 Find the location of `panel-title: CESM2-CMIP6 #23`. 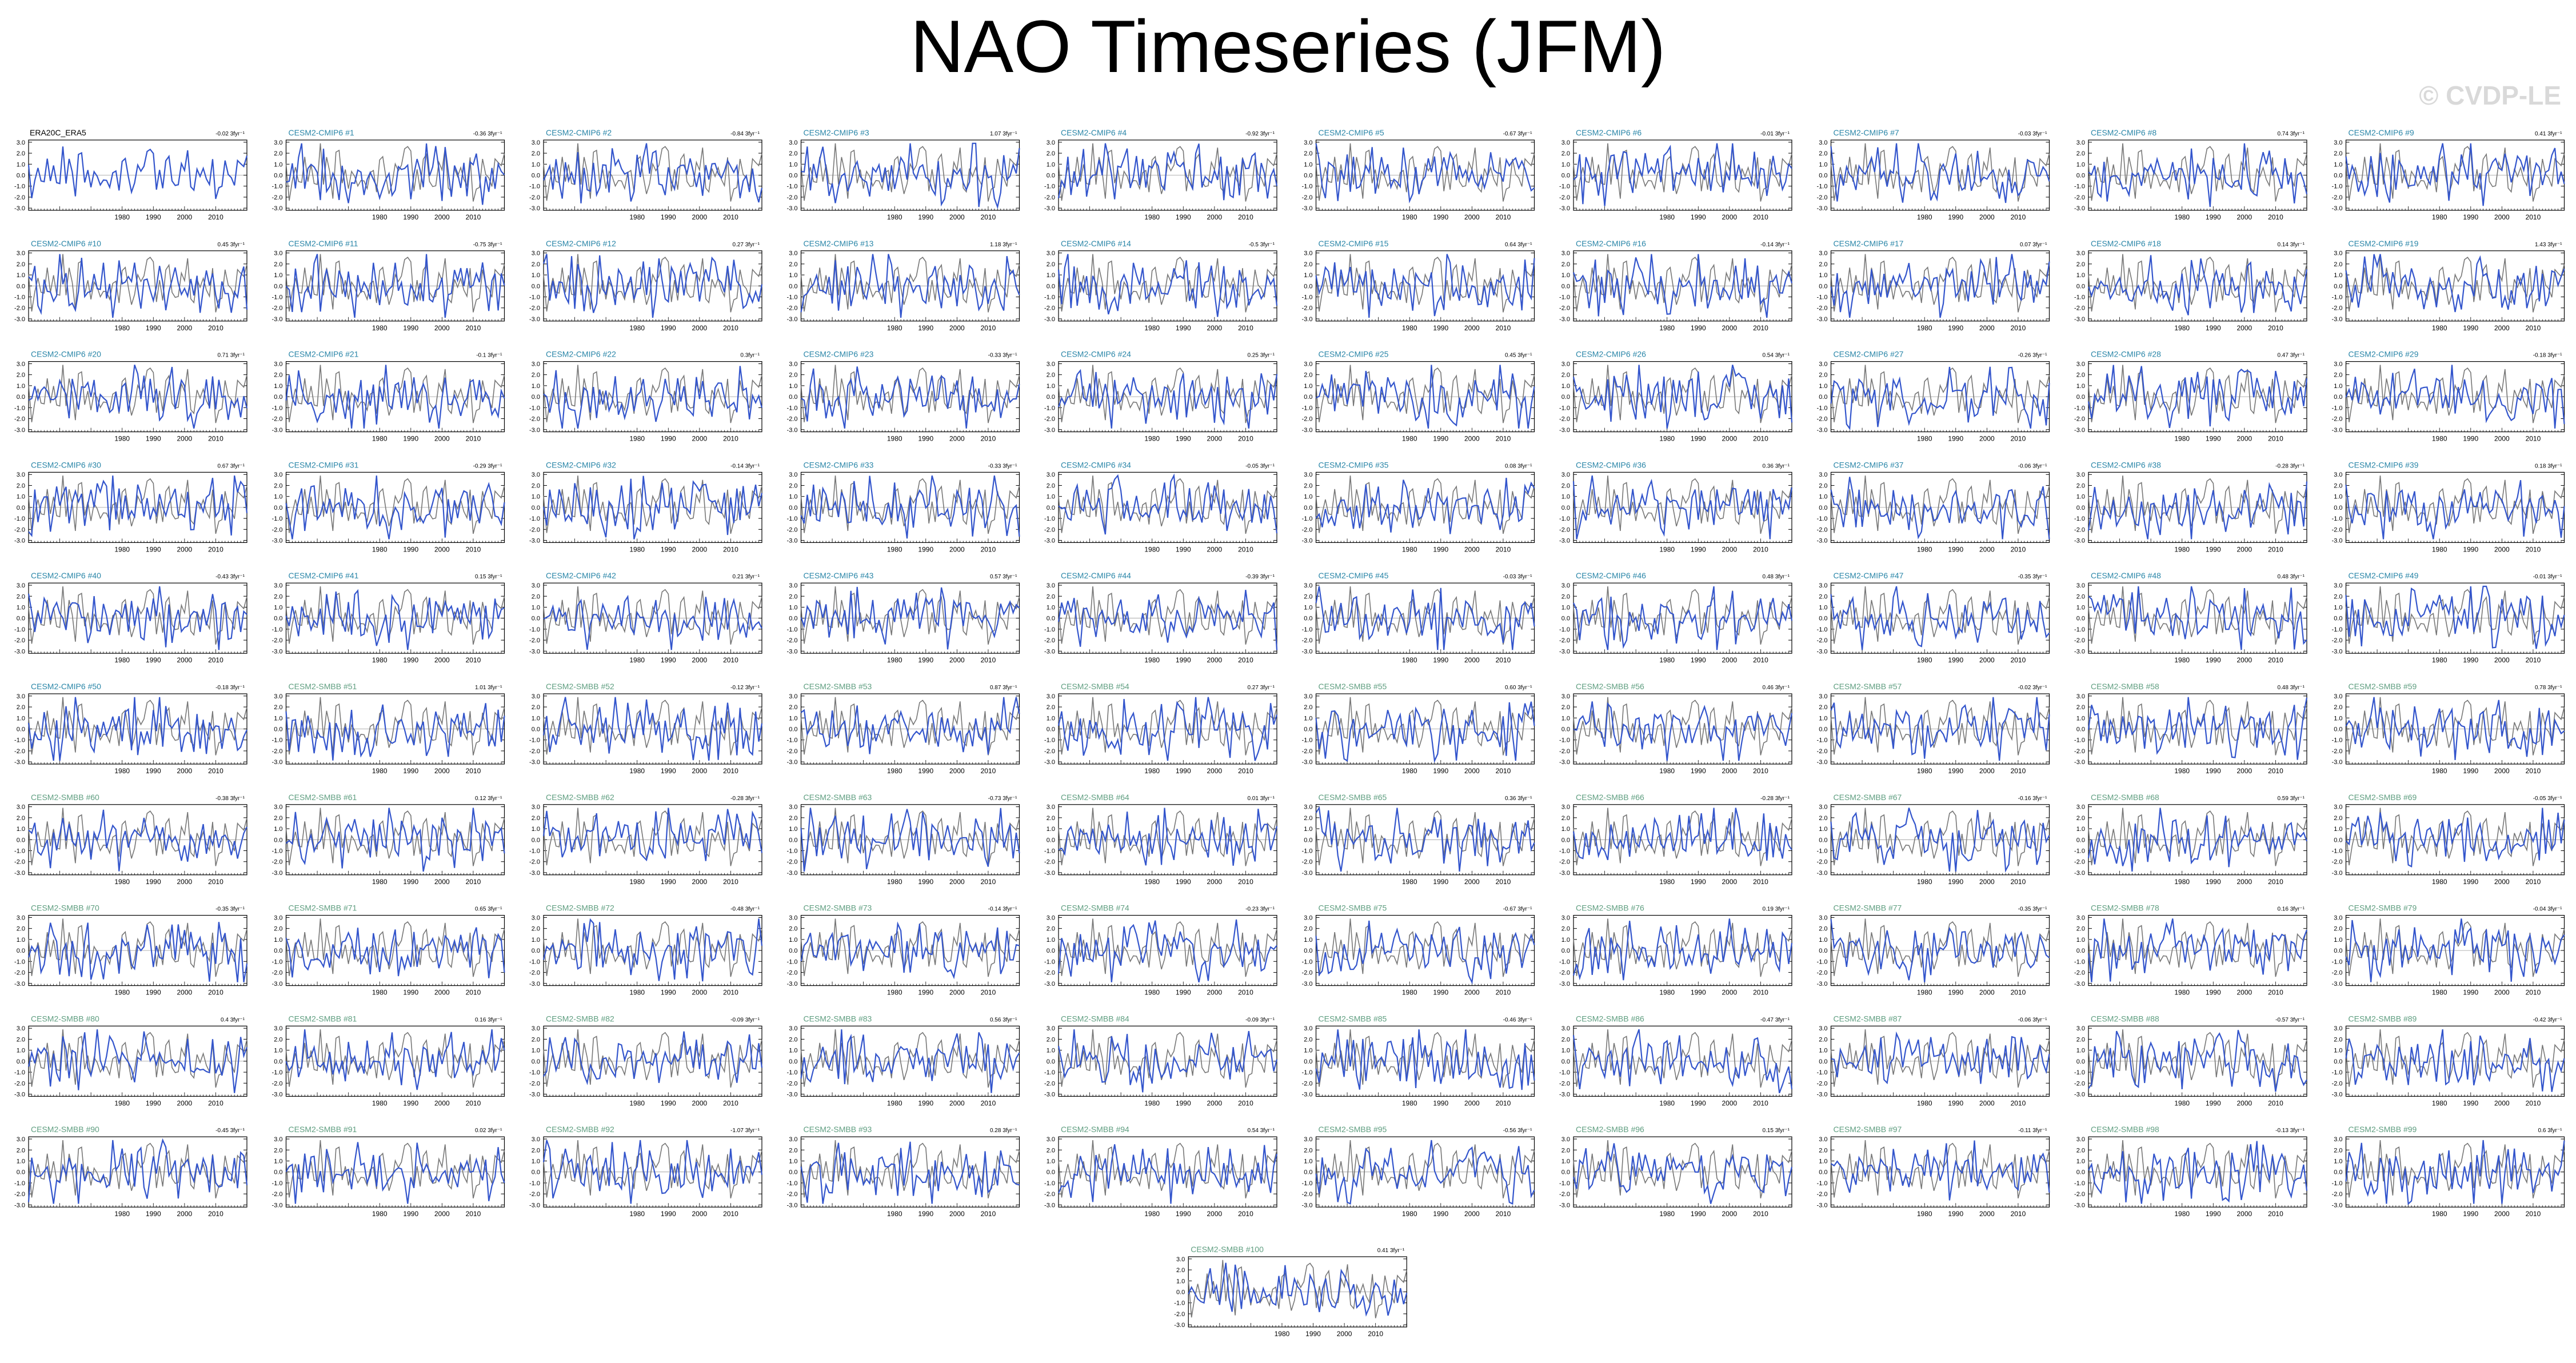

panel-title: CESM2-CMIP6 #23 is located at coordinates (839, 354).